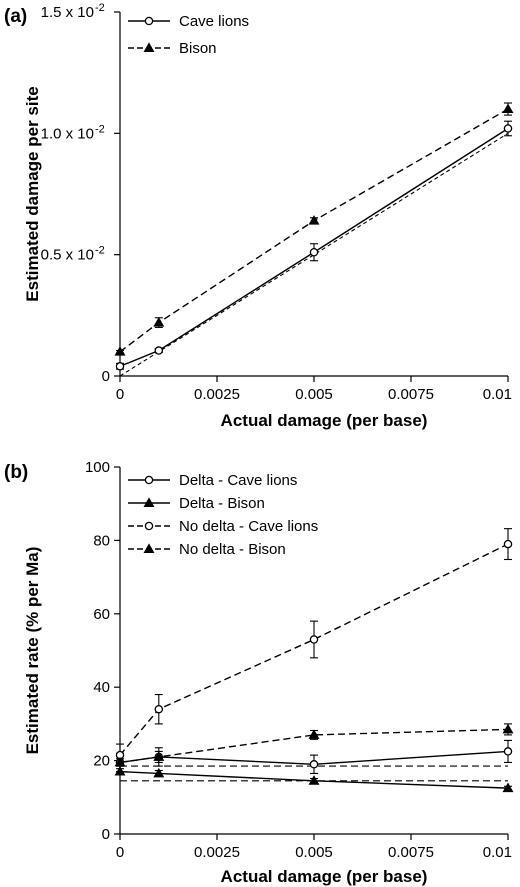 Image resolution: width=520 pixels, height=887 pixels. Describe the element at coordinates (232, 549) in the screenshot. I see `legend-label: No delta - Bison` at that location.